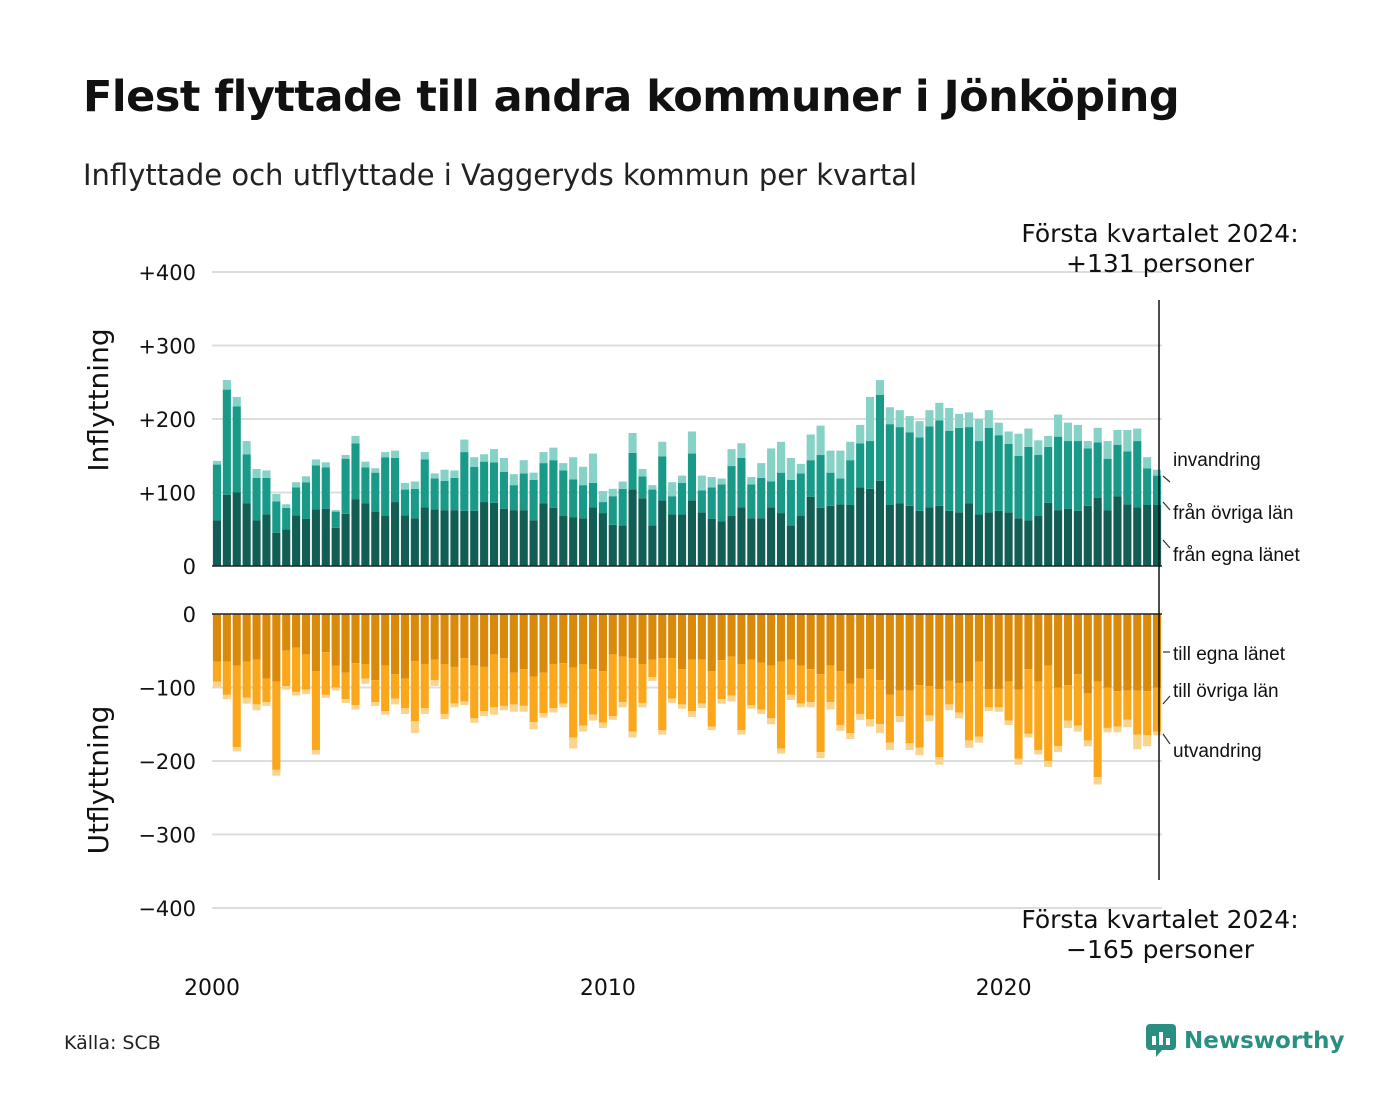 Image resolution: width=1400 pixels, height=1120 pixels. What do you see at coordinates (1159, 919) in the screenshot?
I see `period-annotation: Första kvartalet 2024:` at bounding box center [1159, 919].